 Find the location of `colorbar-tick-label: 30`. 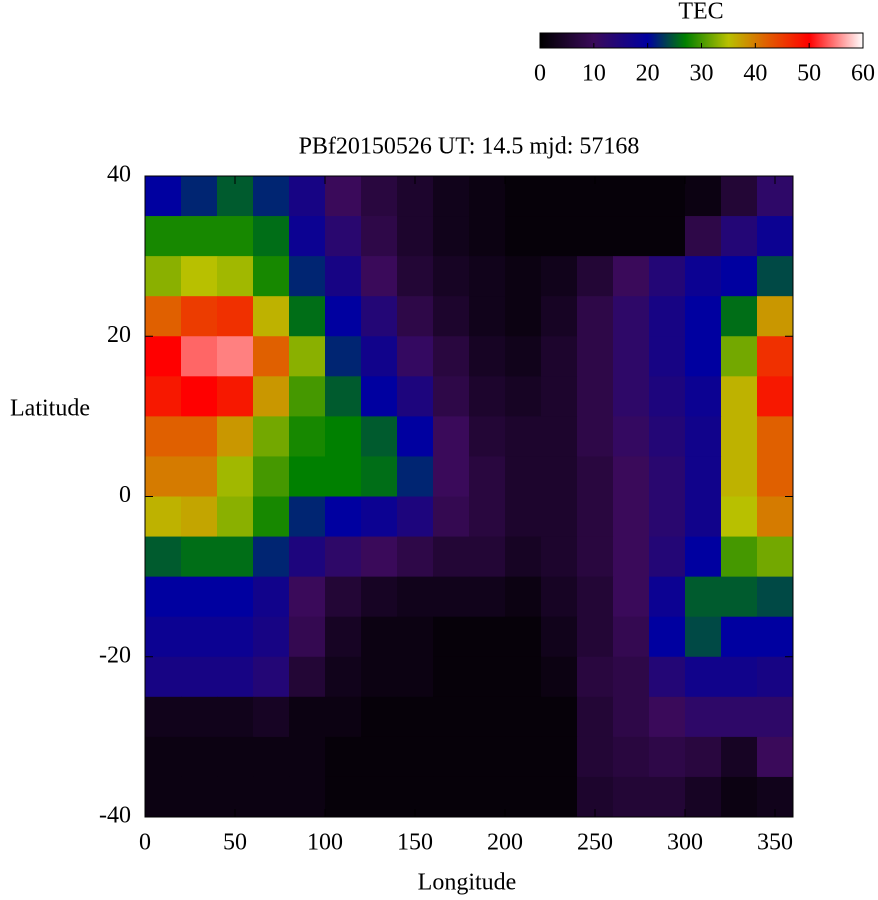

colorbar-tick-label: 30 is located at coordinates (702, 74).